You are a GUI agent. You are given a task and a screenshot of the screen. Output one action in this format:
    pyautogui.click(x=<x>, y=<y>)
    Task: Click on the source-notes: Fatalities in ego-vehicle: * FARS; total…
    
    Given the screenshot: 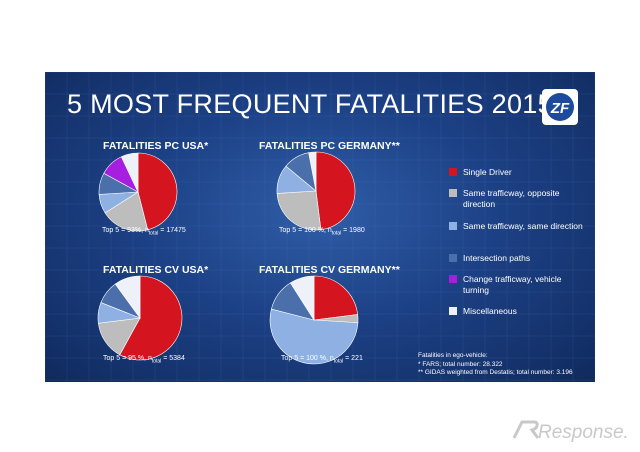 What is the action you would take?
    pyautogui.click(x=495, y=365)
    